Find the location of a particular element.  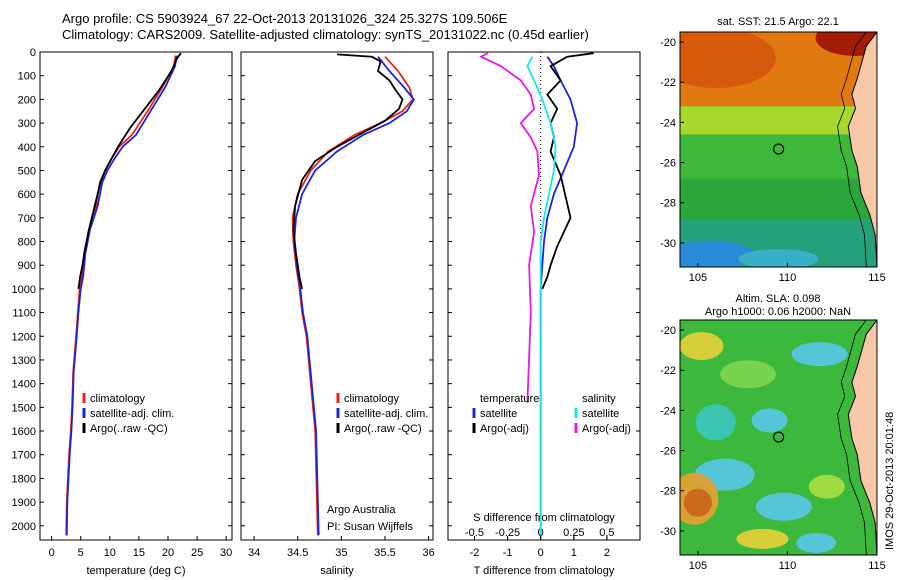

sst-map-title: sat. SST: 21.5 Argo: 22.1 is located at coordinates (778, 22).